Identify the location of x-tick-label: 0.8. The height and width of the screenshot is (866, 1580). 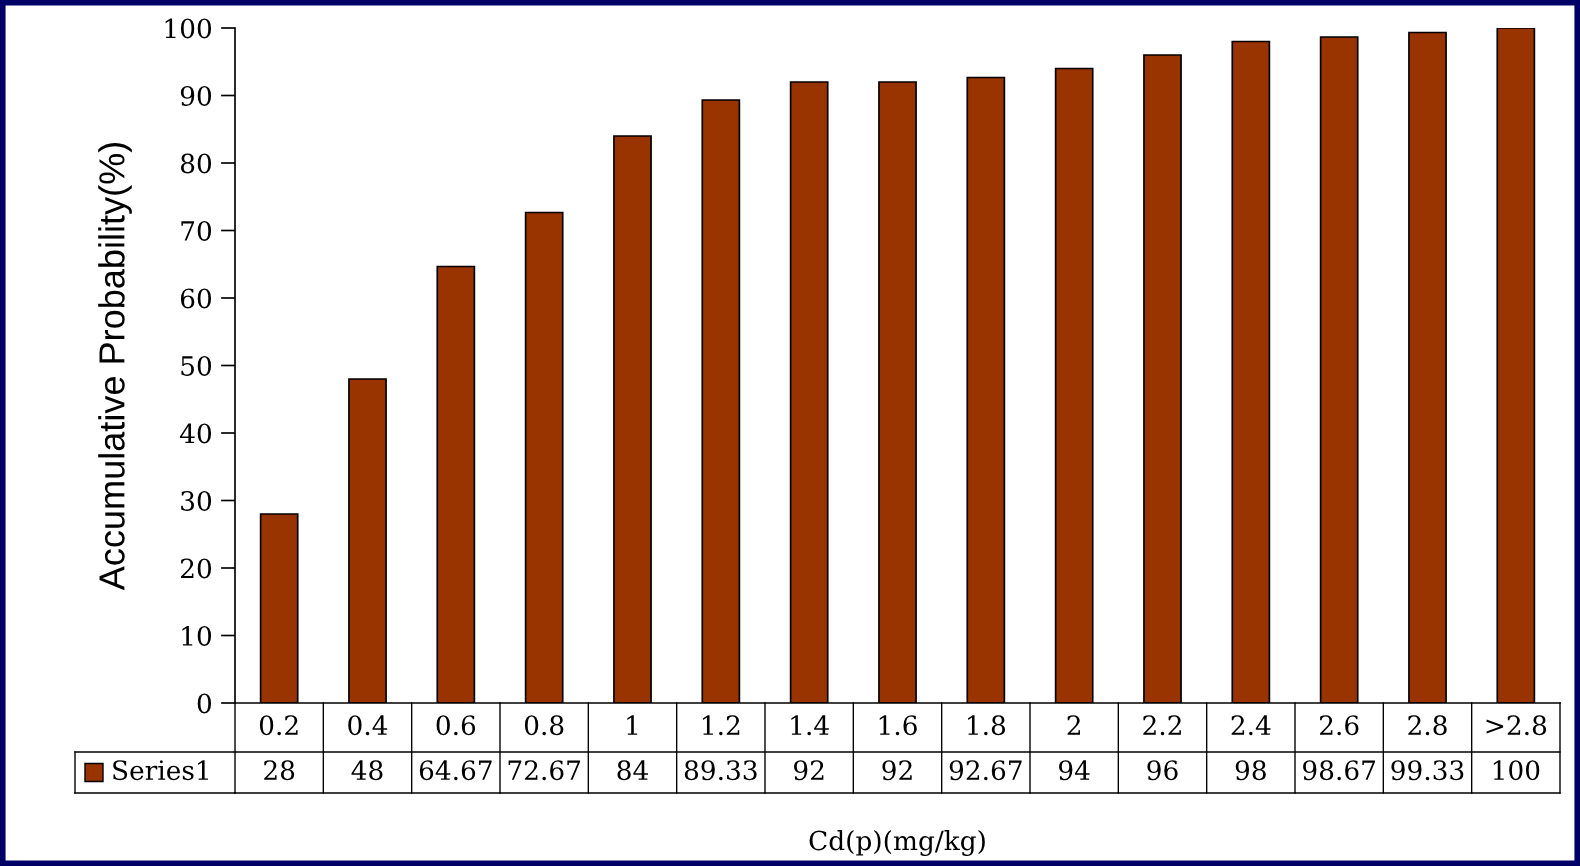
(544, 725).